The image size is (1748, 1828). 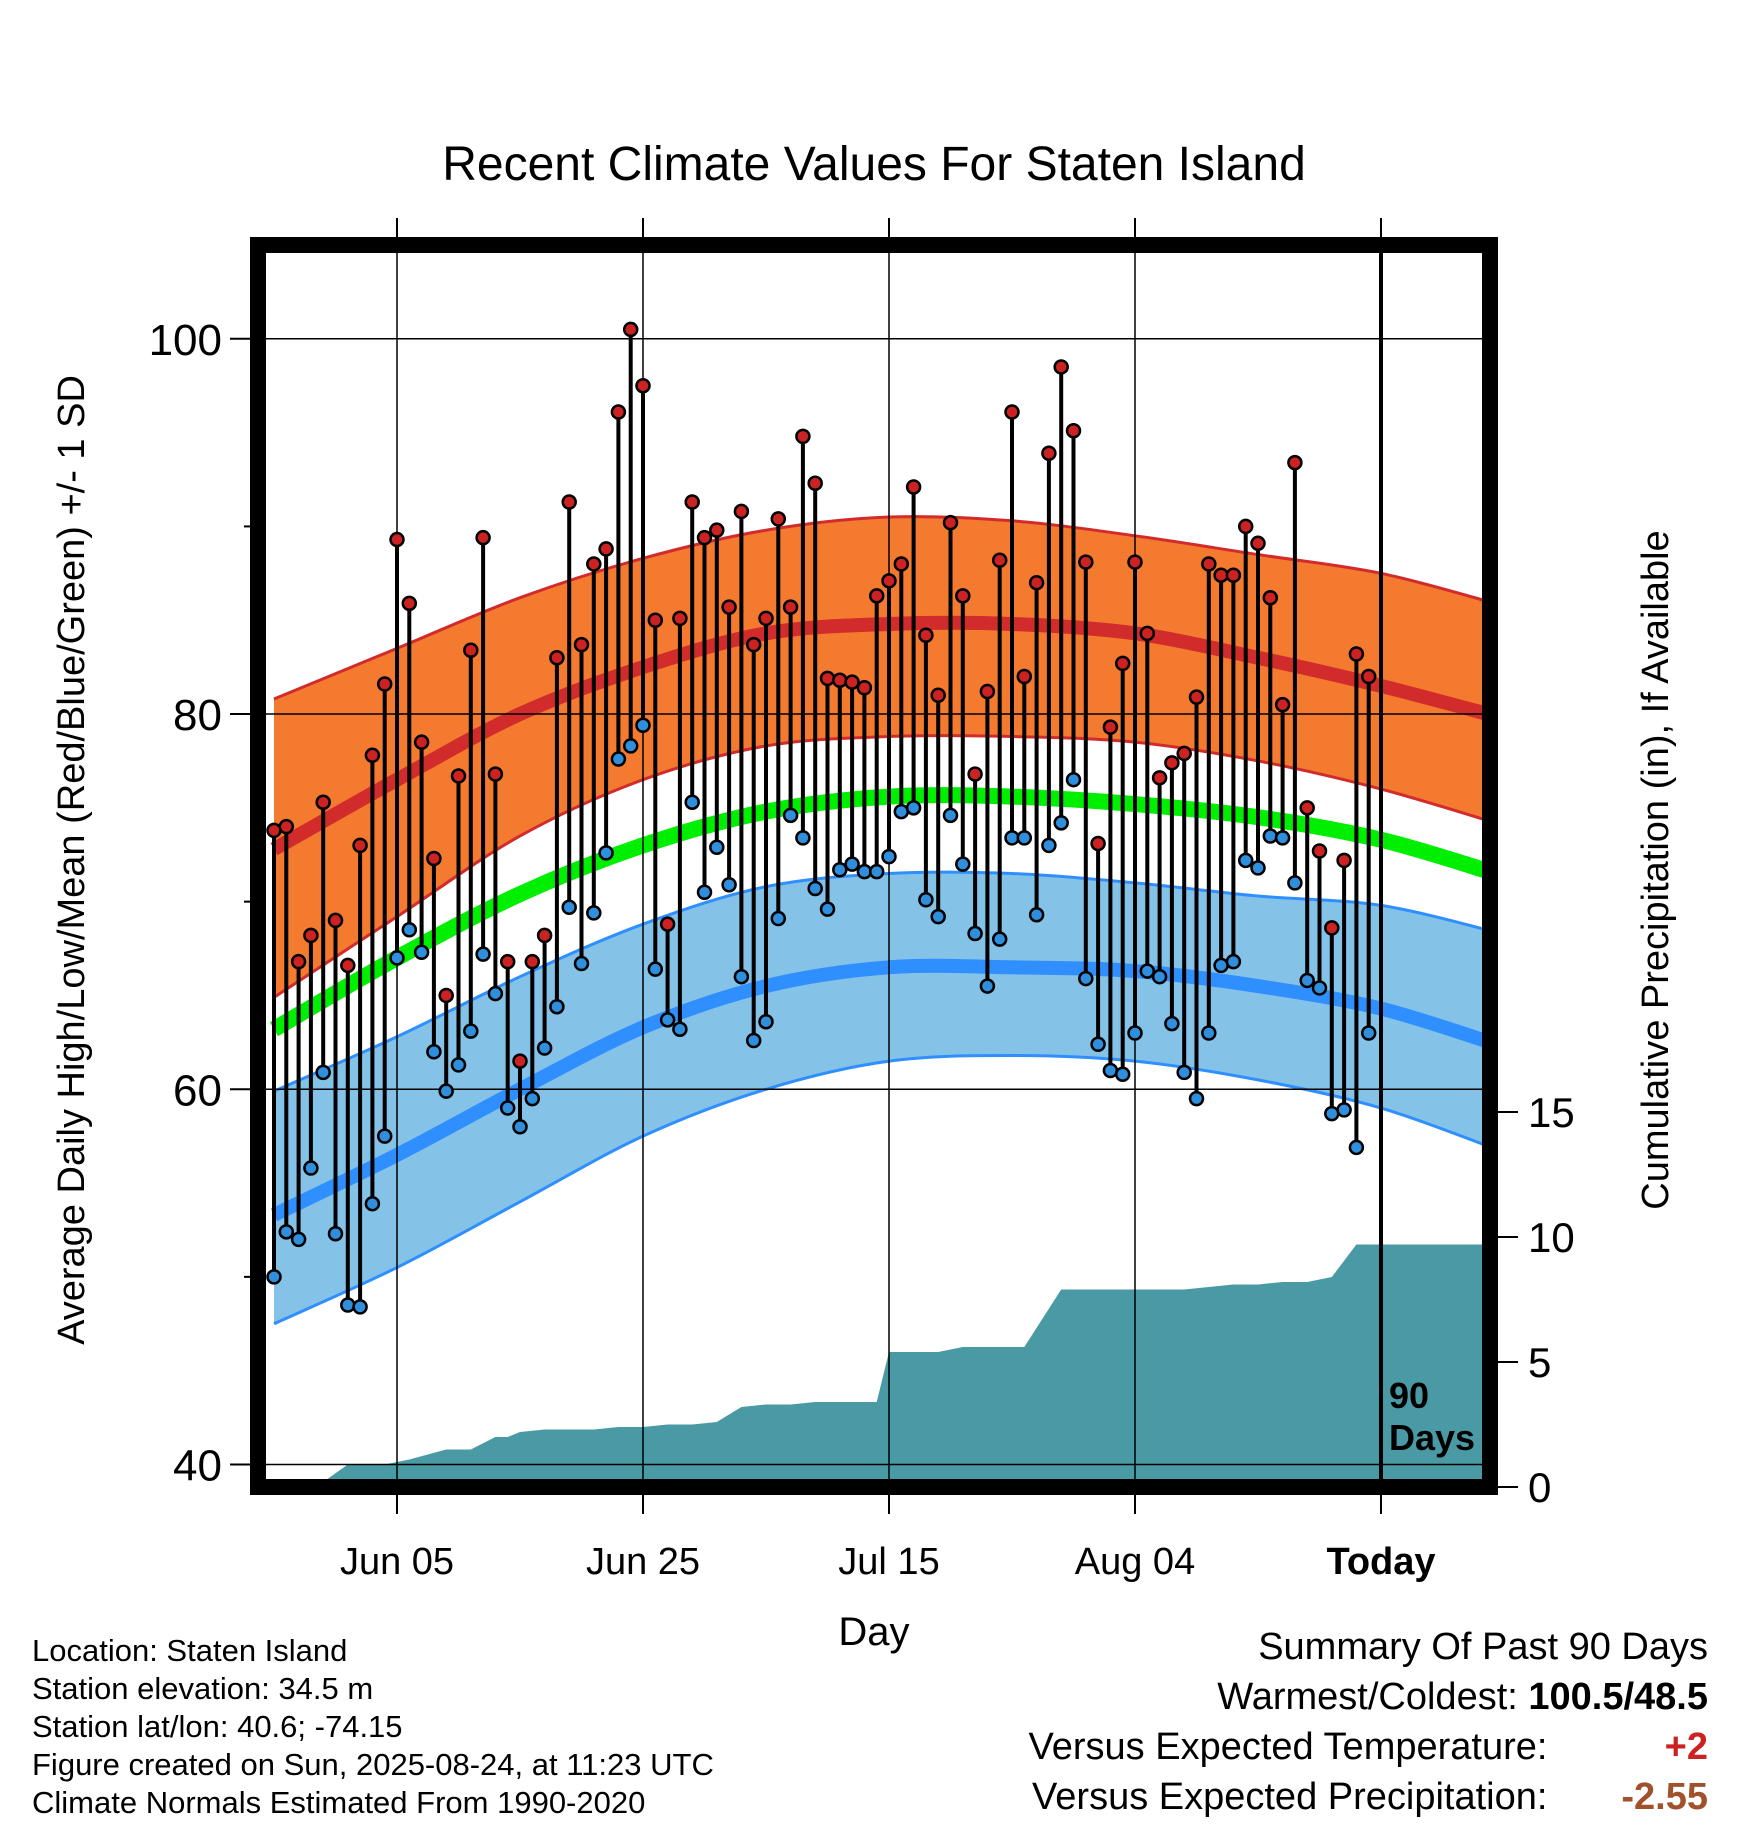 What do you see at coordinates (1539, 1487) in the screenshot?
I see `y2-tick-label: 0` at bounding box center [1539, 1487].